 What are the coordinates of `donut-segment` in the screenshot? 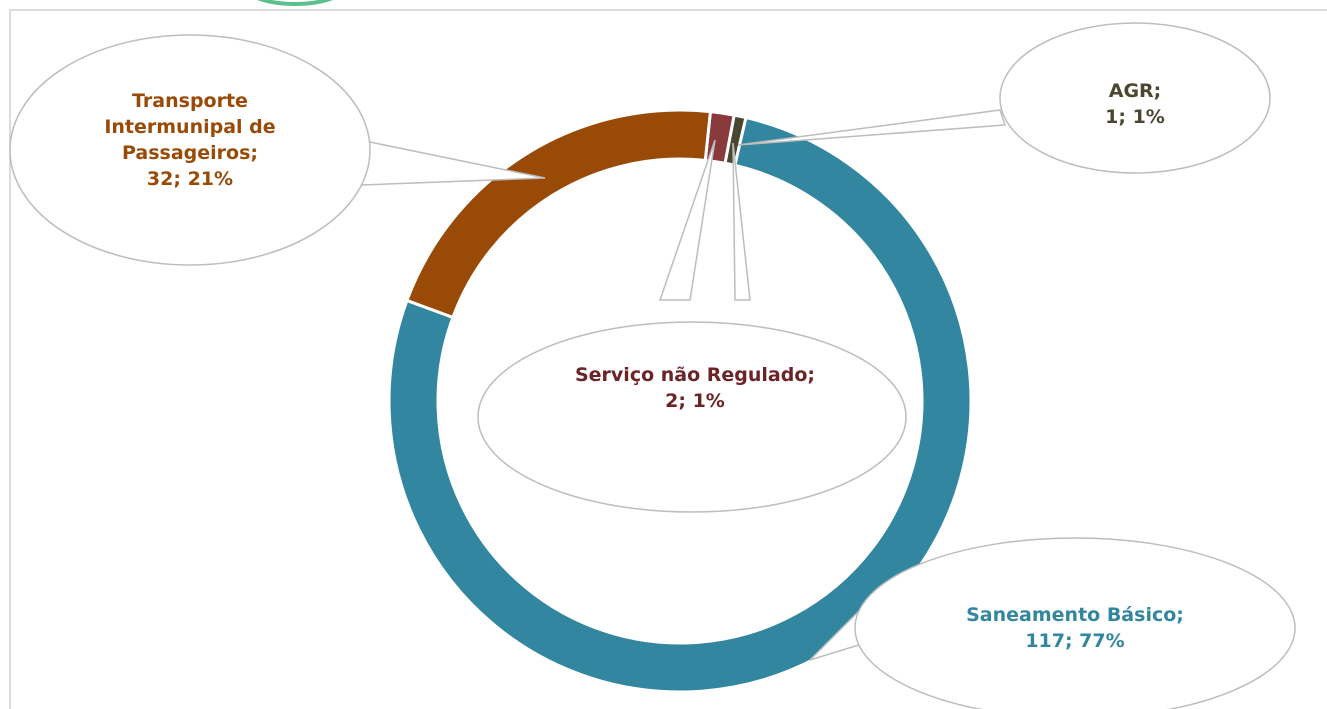 It's located at (558, 214).